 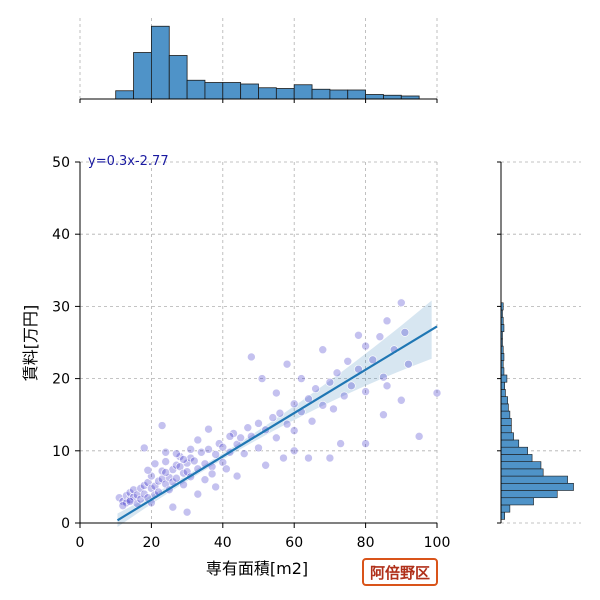 I want to click on right-axes, so click(x=499, y=342).